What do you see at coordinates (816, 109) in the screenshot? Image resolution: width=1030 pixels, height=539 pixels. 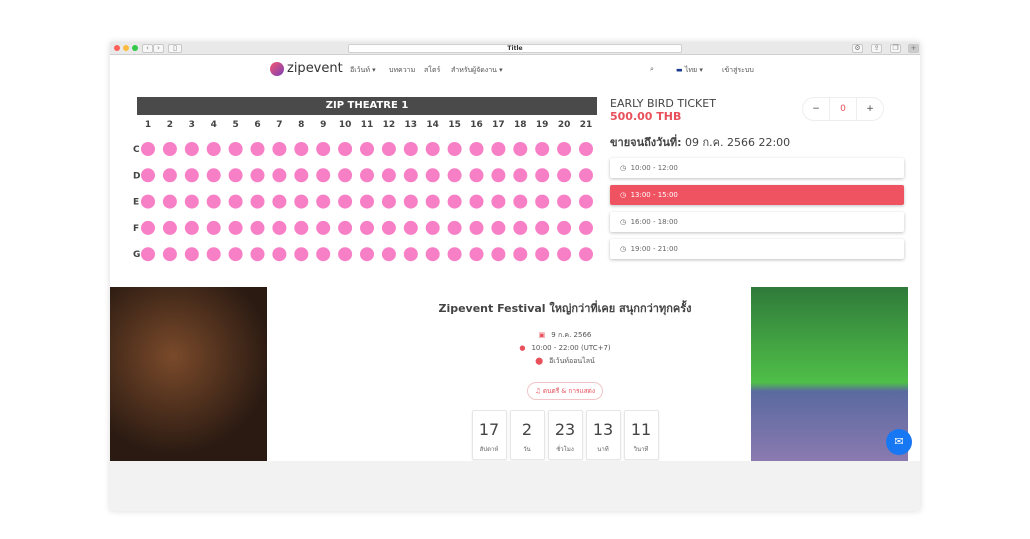 I see `decrease-button: −` at bounding box center [816, 109].